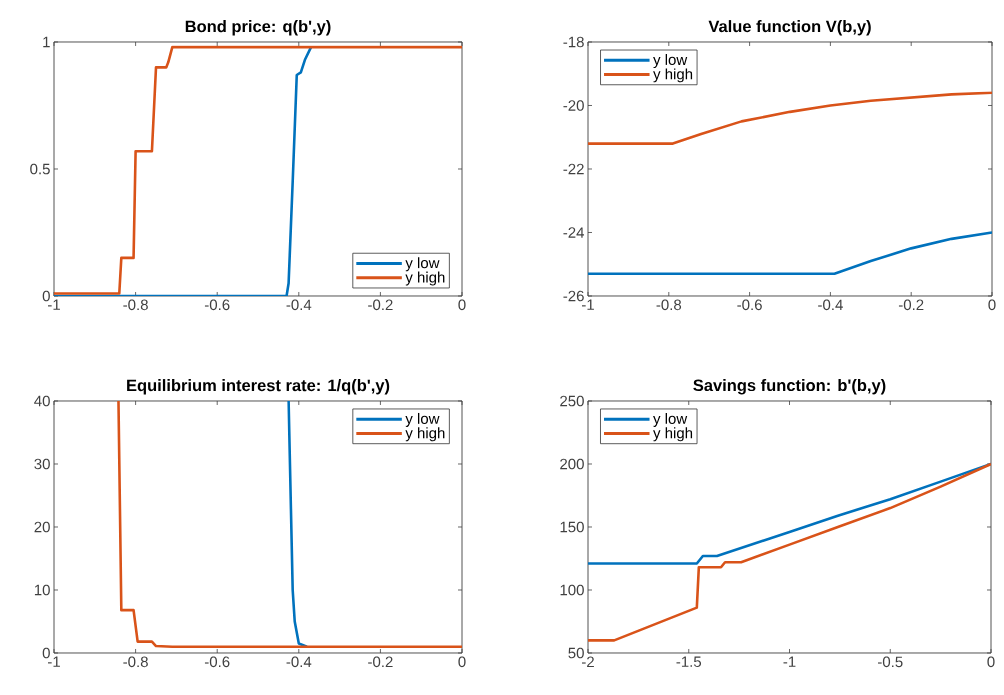  I want to click on y-tick-label: -22, so click(573, 169).